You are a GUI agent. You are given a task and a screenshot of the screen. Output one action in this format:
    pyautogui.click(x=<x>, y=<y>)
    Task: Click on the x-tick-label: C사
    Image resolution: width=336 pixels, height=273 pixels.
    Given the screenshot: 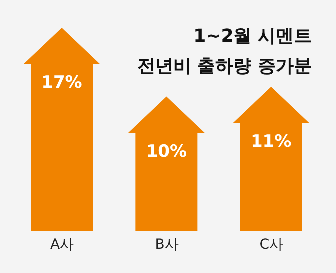 What is the action you would take?
    pyautogui.click(x=272, y=244)
    